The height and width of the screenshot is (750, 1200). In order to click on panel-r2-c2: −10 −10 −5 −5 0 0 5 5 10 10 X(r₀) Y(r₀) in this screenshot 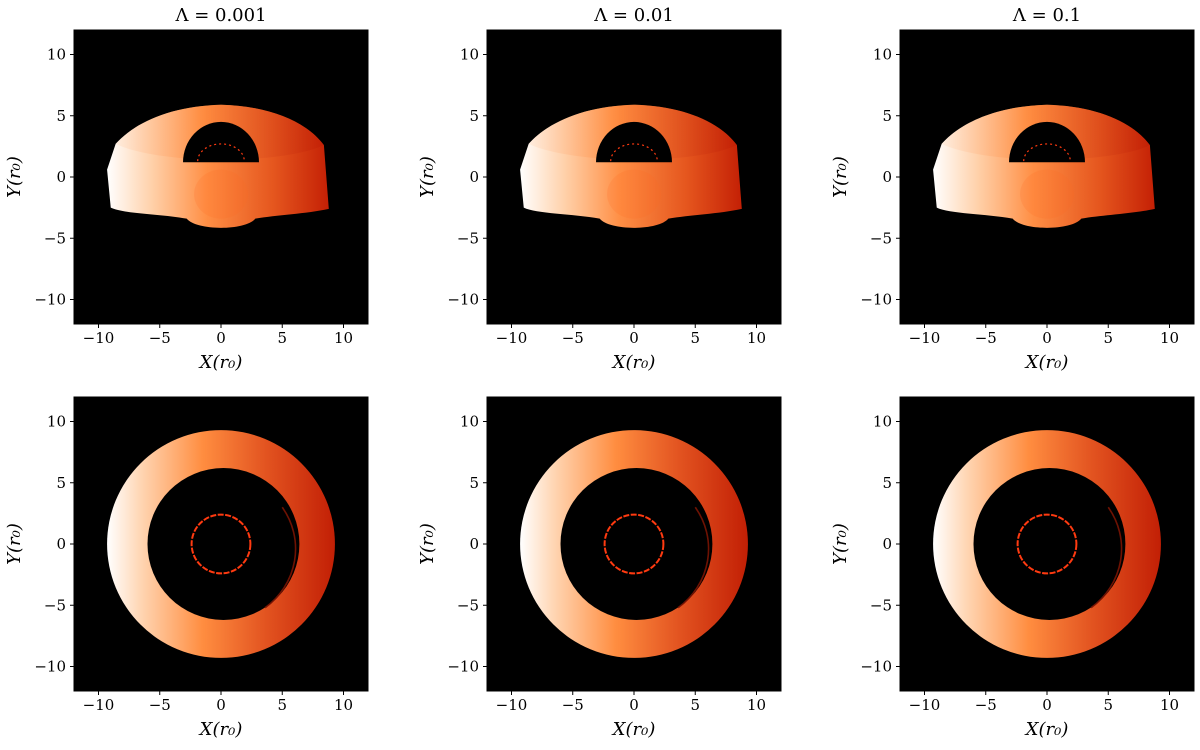, I will do `click(599, 568)`.